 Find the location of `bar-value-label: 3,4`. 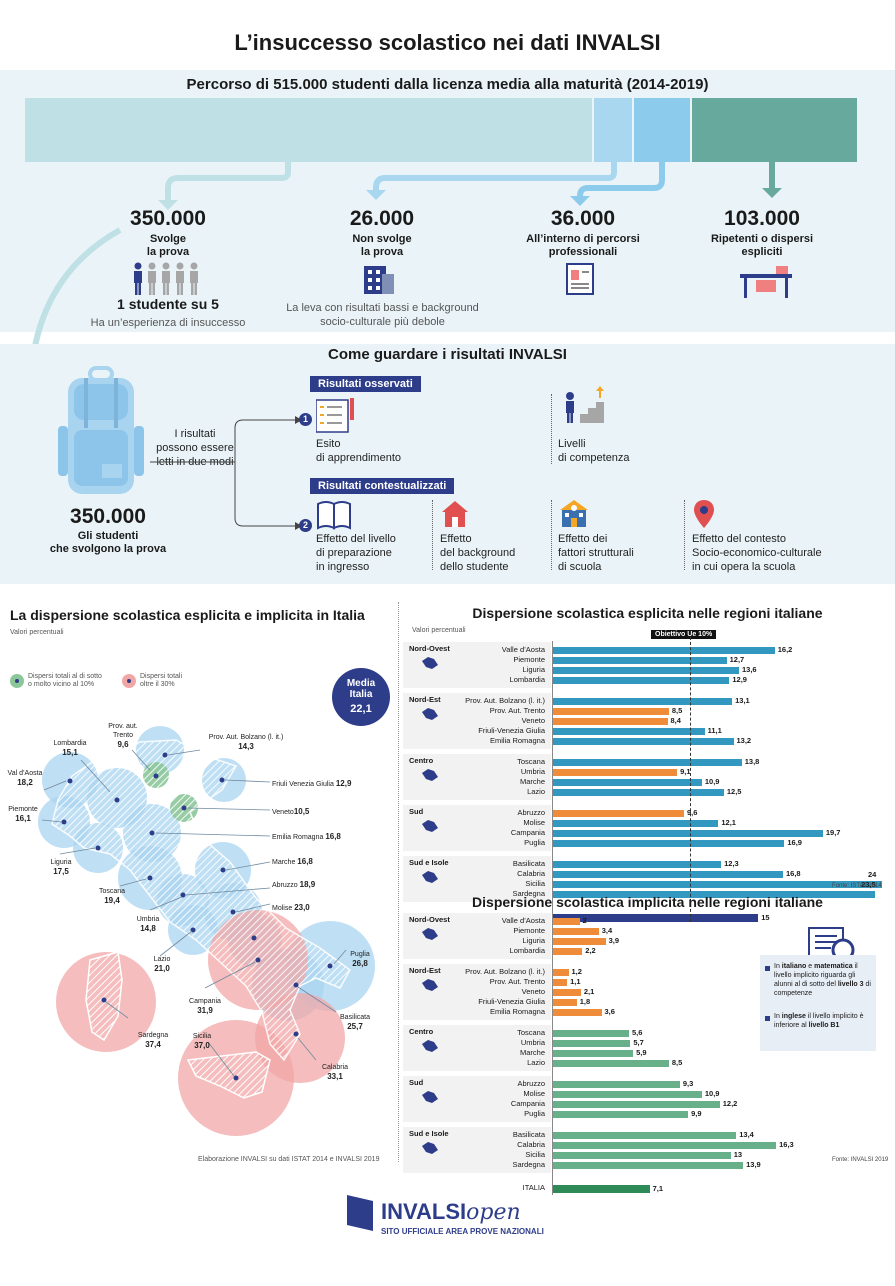

bar-value-label: 3,4 is located at coordinates (607, 930).